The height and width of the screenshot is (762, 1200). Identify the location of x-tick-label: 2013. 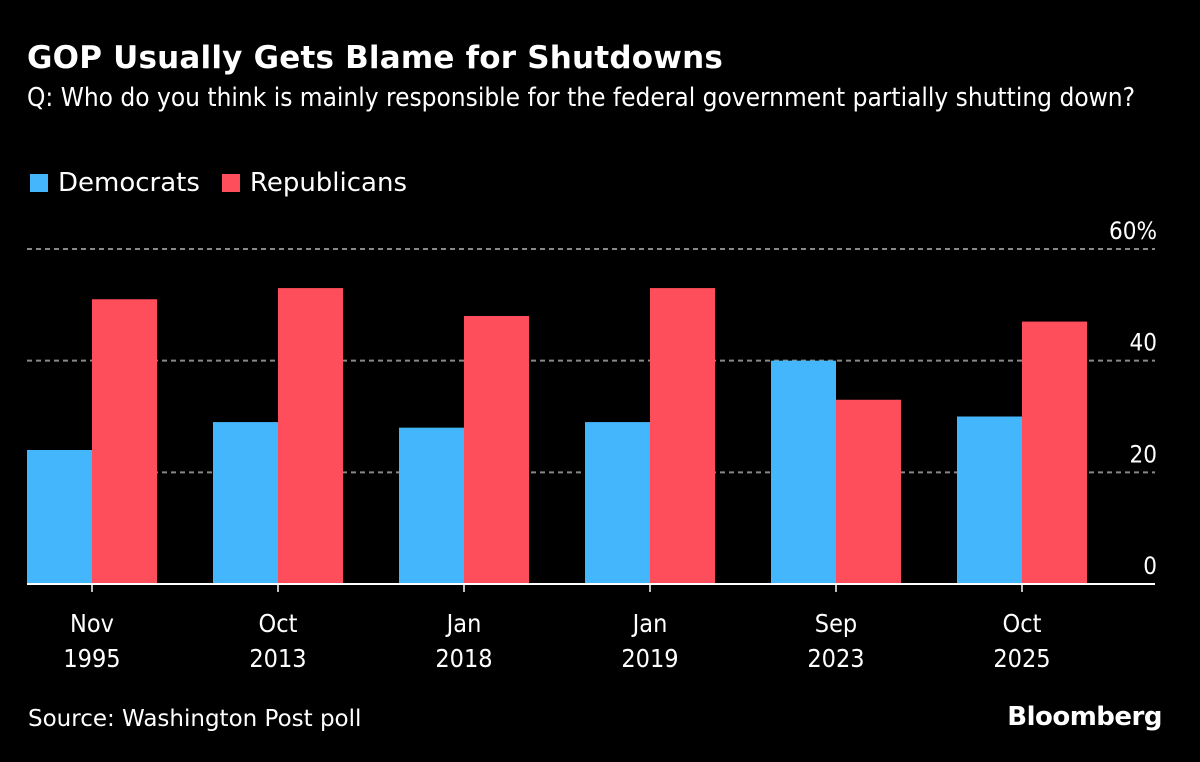
(277, 658).